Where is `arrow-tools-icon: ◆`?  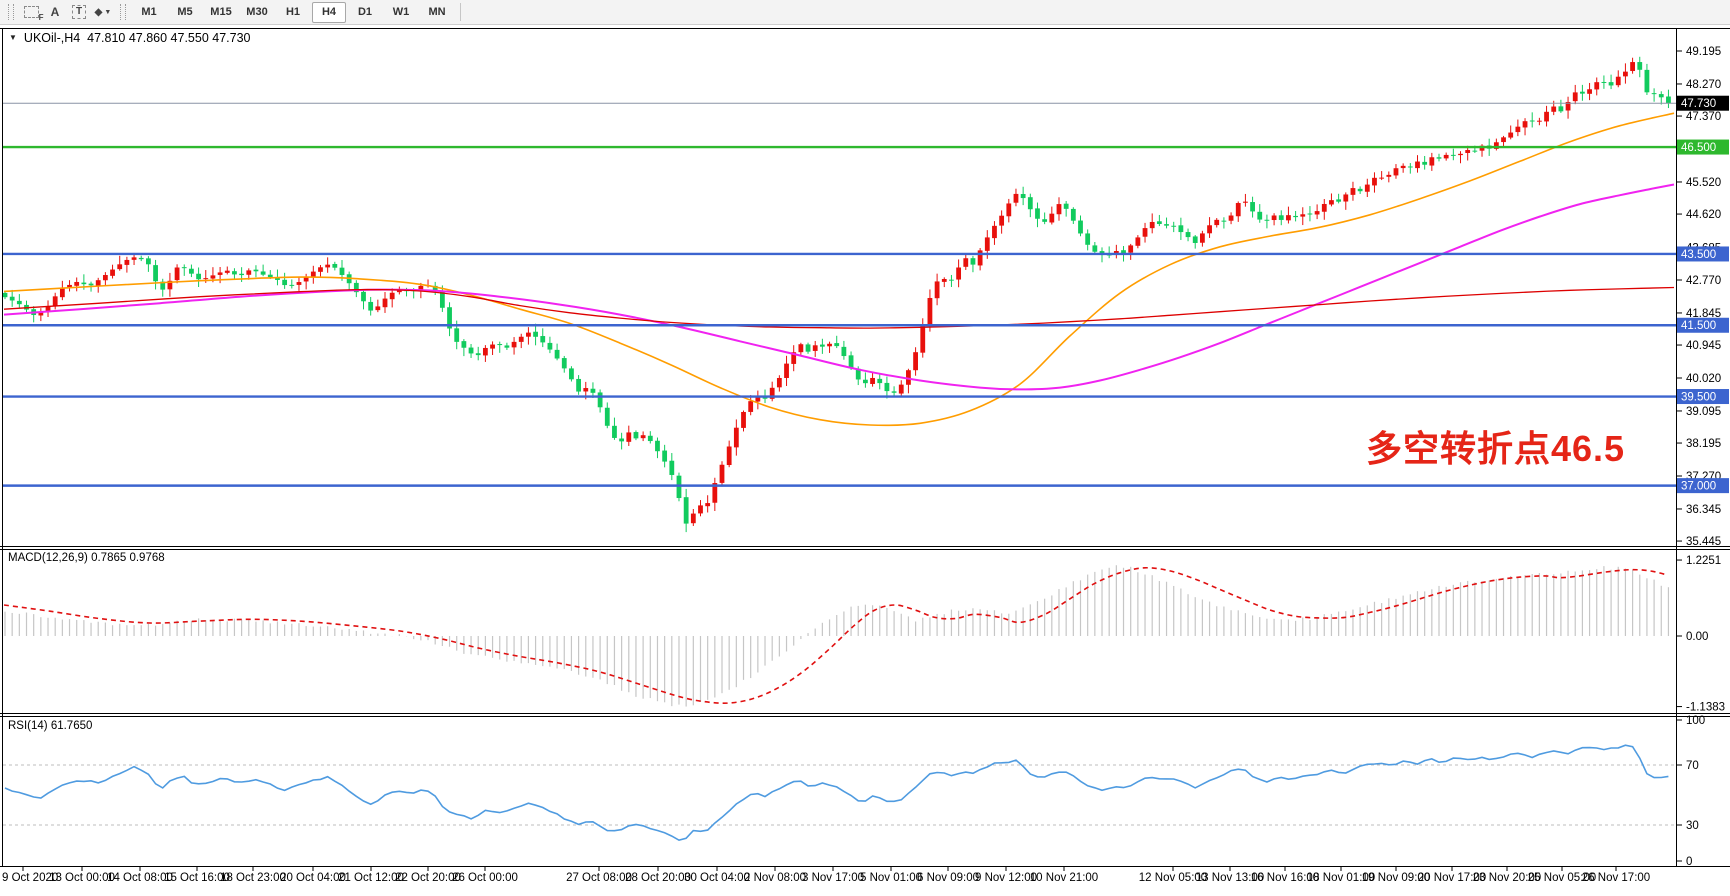 arrow-tools-icon: ◆ is located at coordinates (98, 12).